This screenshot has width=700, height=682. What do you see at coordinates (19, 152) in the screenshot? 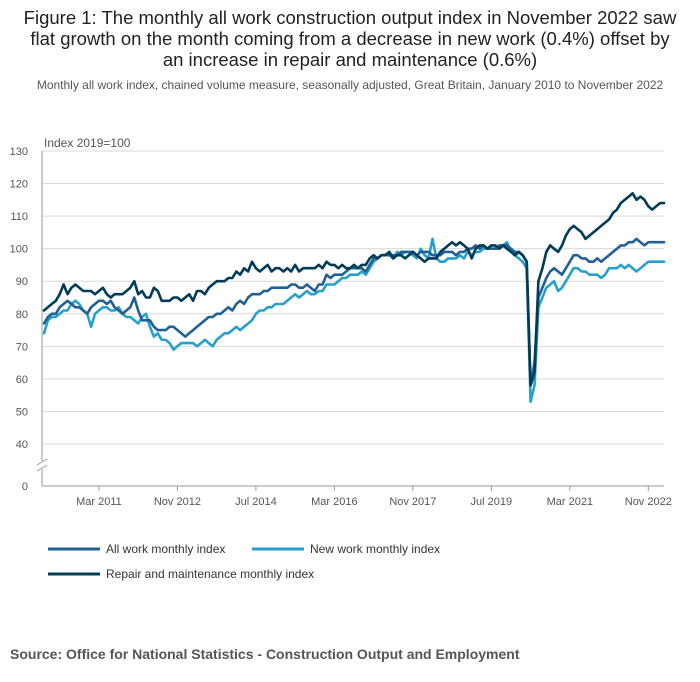
I see `y-tick-label: 130` at bounding box center [19, 152].